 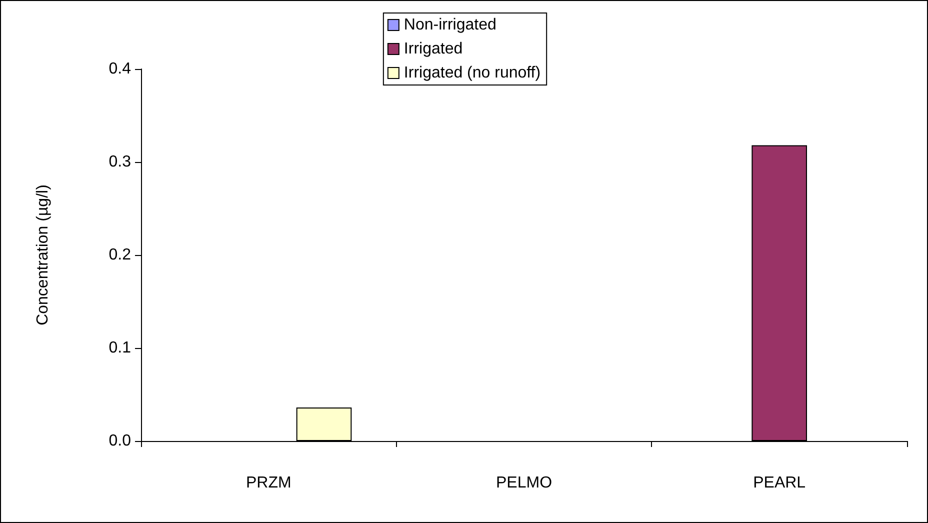 What do you see at coordinates (779, 483) in the screenshot?
I see `x-tick-label: PEARL` at bounding box center [779, 483].